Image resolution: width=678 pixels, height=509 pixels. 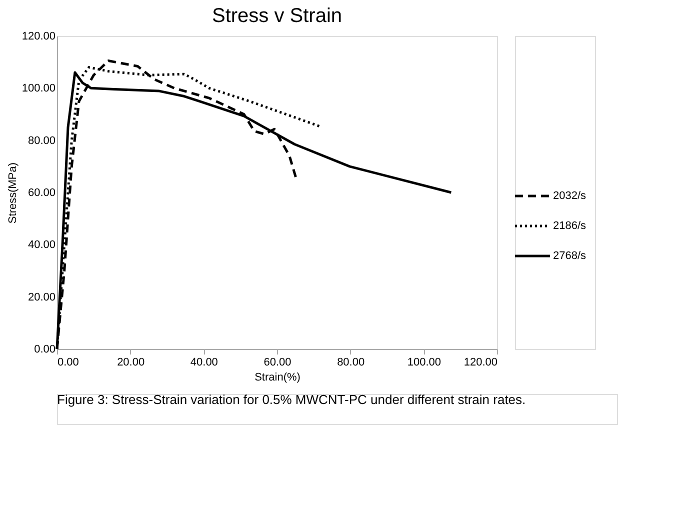 What do you see at coordinates (131, 362) in the screenshot?
I see `x-tick-label: 20.00` at bounding box center [131, 362].